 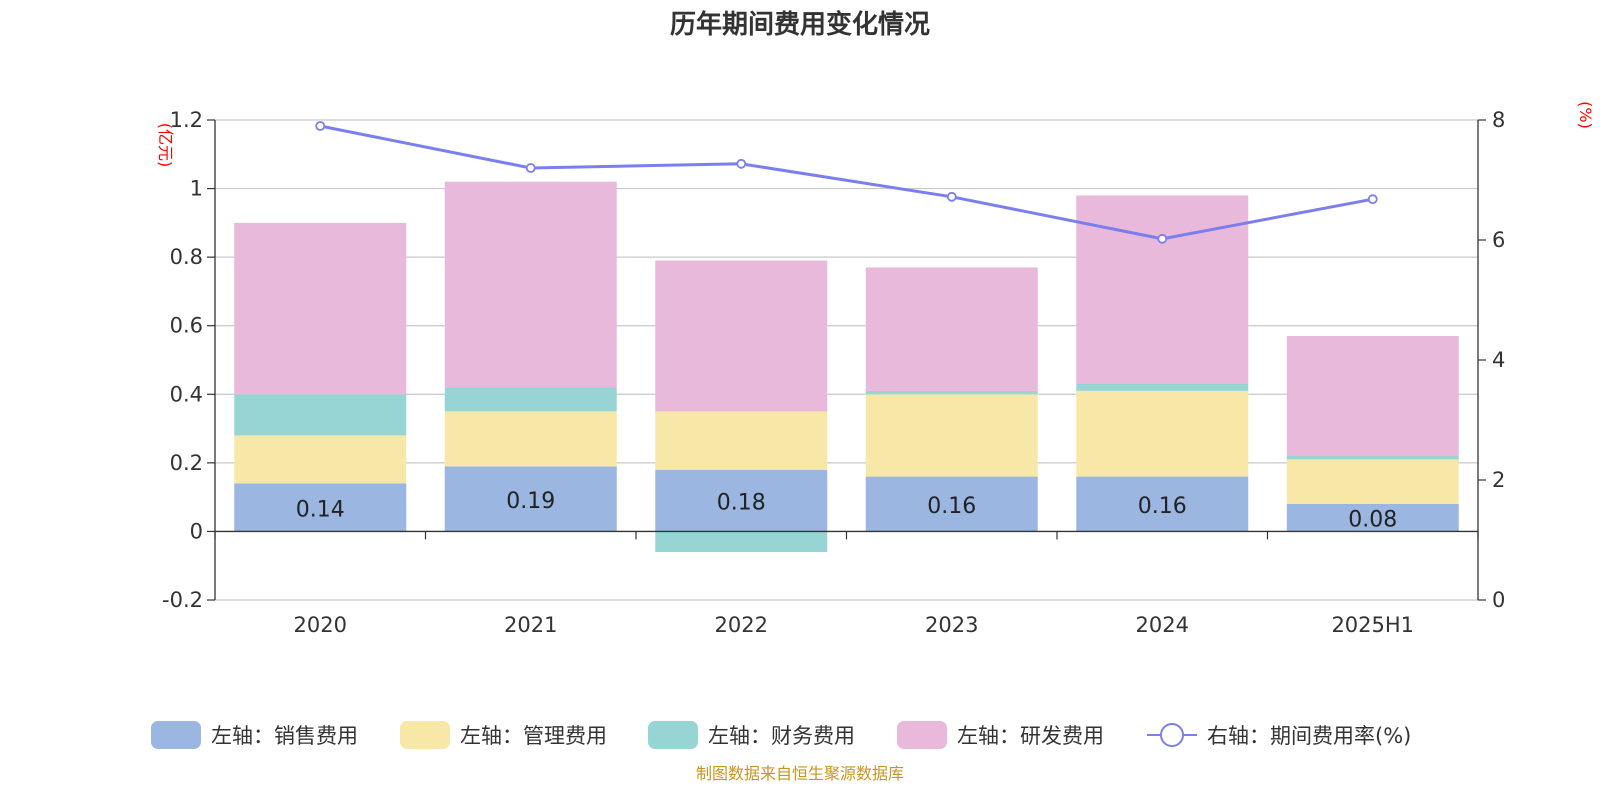 I want to click on legend-label-sales: 左轴：销售费用, so click(x=284, y=736).